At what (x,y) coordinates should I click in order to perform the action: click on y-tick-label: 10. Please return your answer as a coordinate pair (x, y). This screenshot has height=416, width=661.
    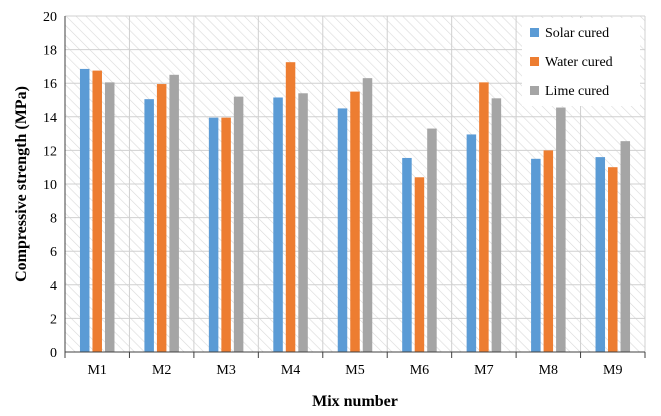
    Looking at the image, I should click on (50, 185).